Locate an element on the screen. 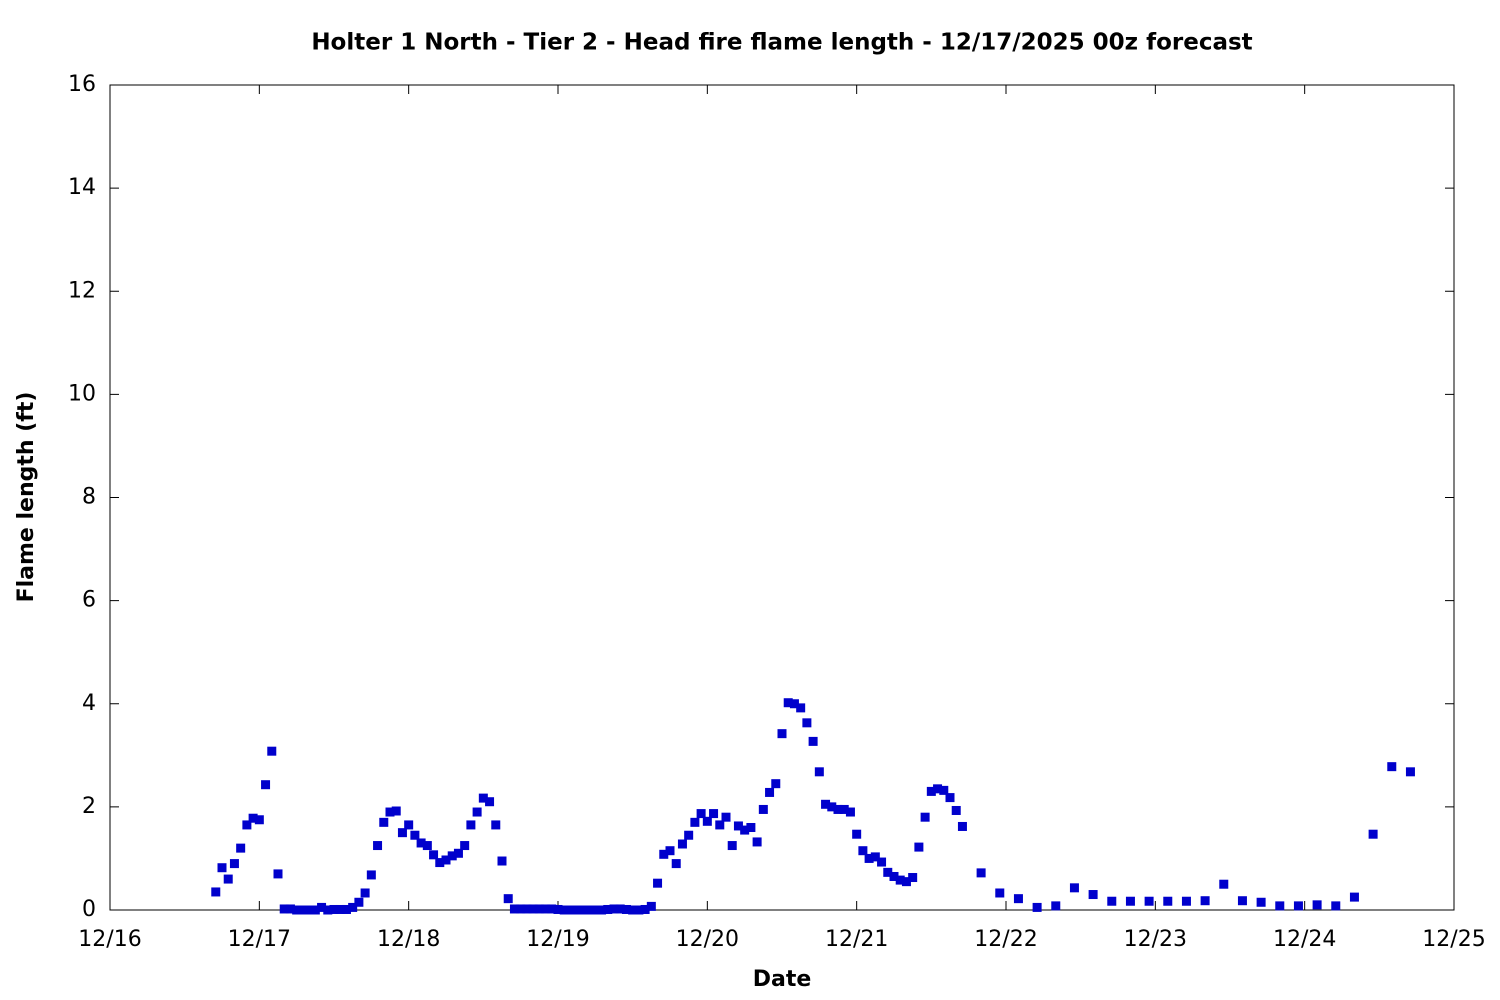 Image resolution: width=1500 pixels, height=1000 pixels. x-axis-label: Date is located at coordinates (782, 979).